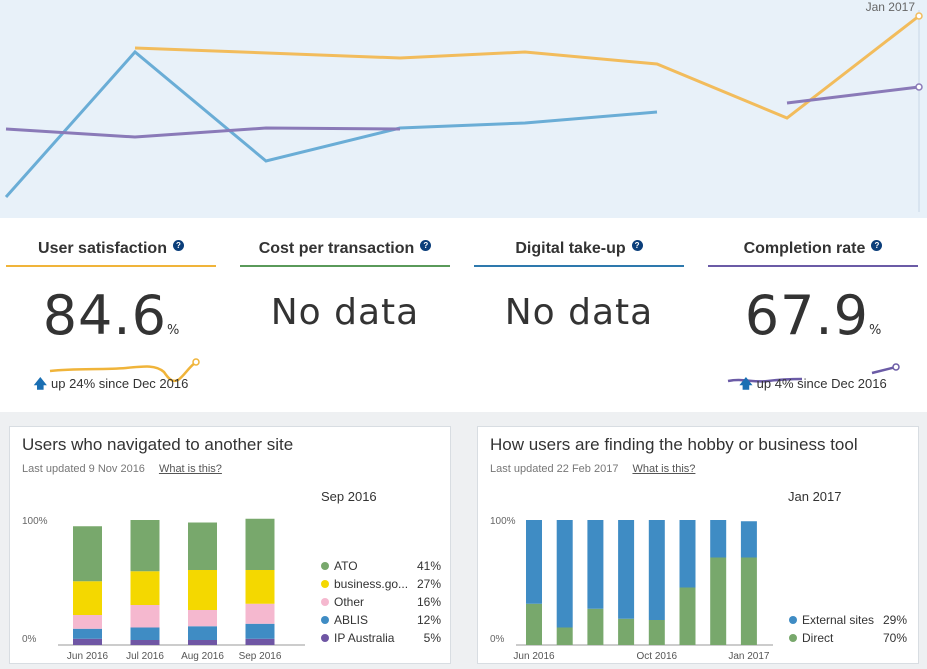 This screenshot has height=669, width=927. Describe the element at coordinates (813, 383) in the screenshot. I see `metric-delta: 🡅 up 4% since Dec 2016` at that location.